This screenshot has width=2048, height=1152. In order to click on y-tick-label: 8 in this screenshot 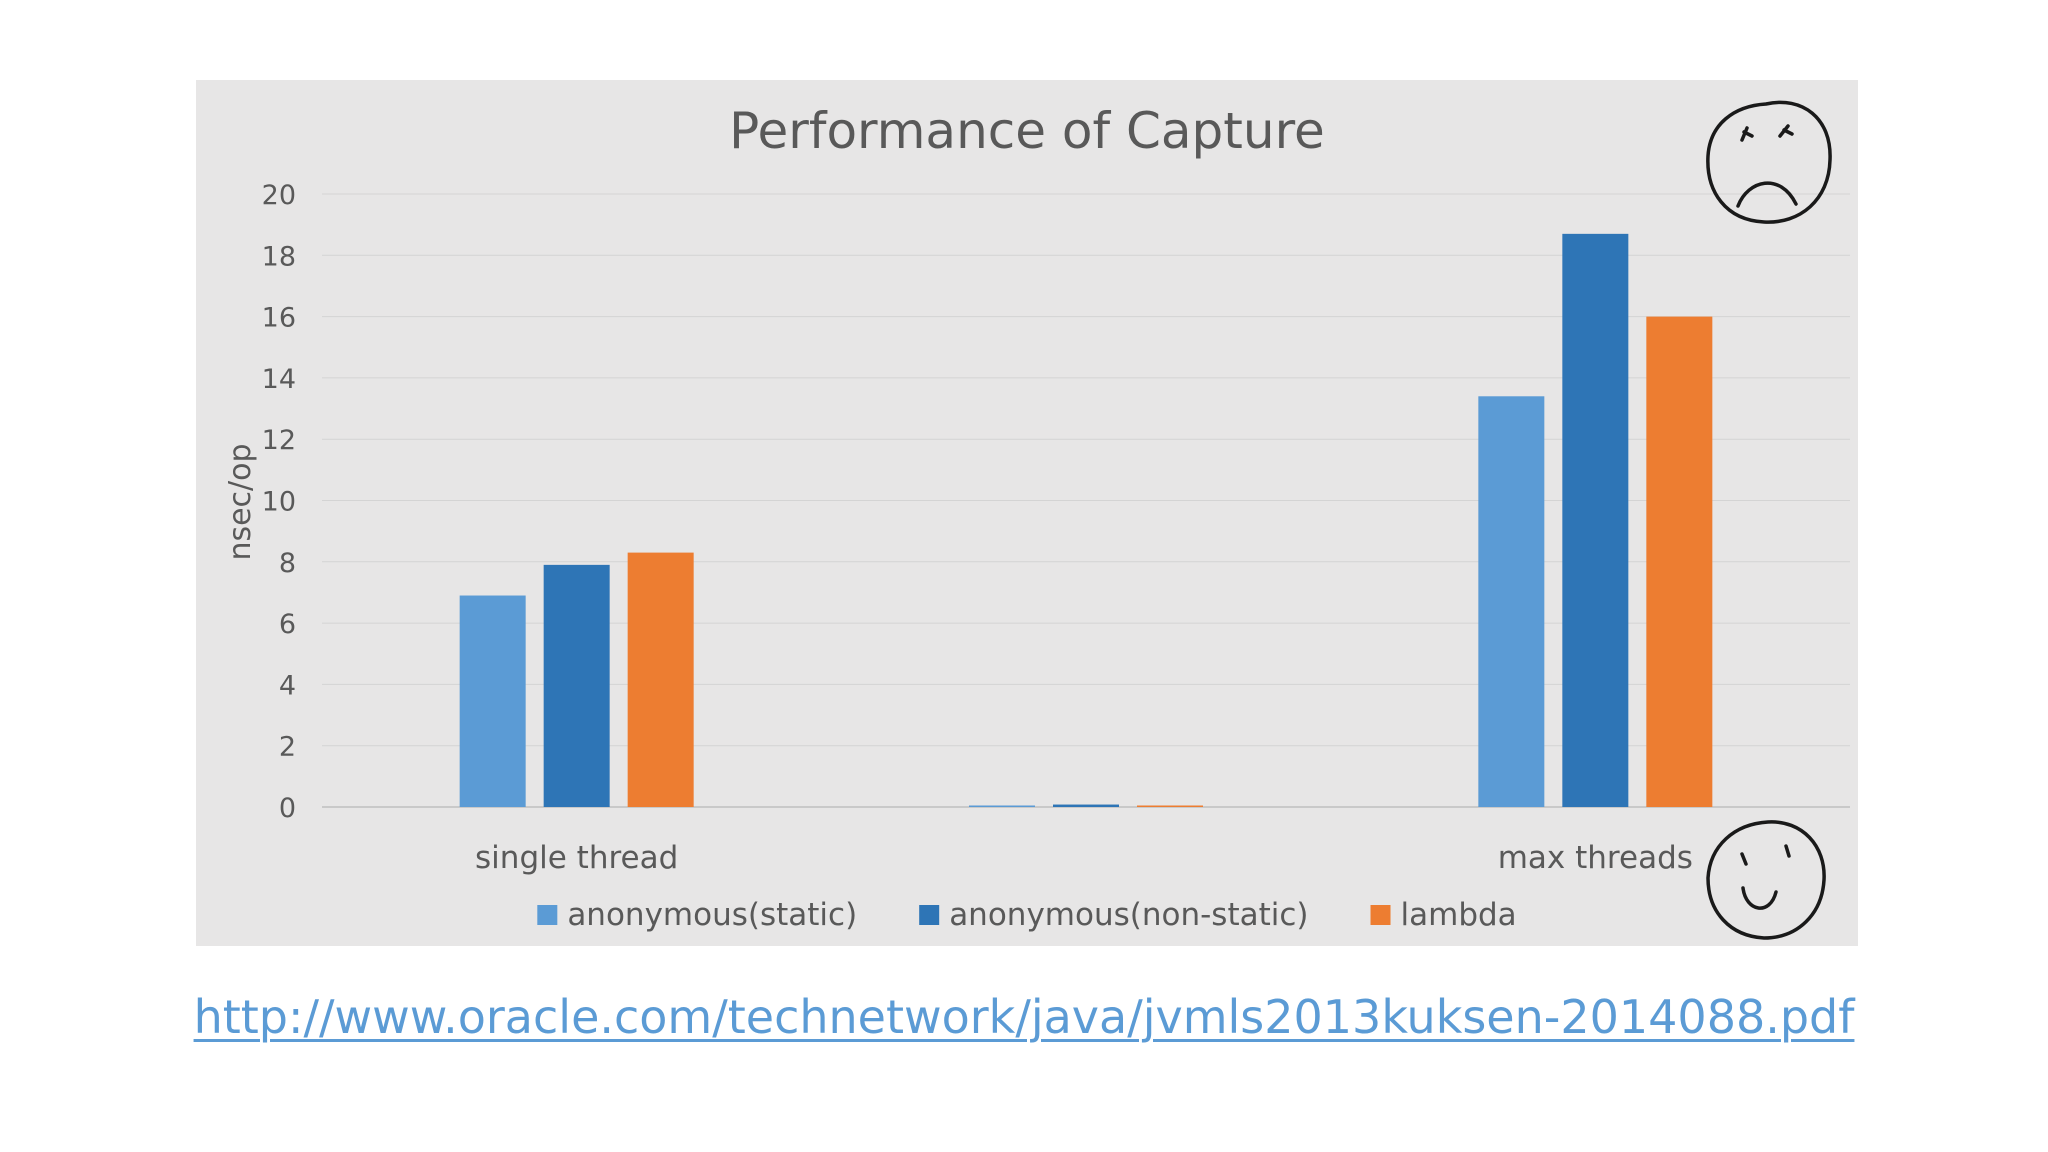, I will do `click(287, 563)`.